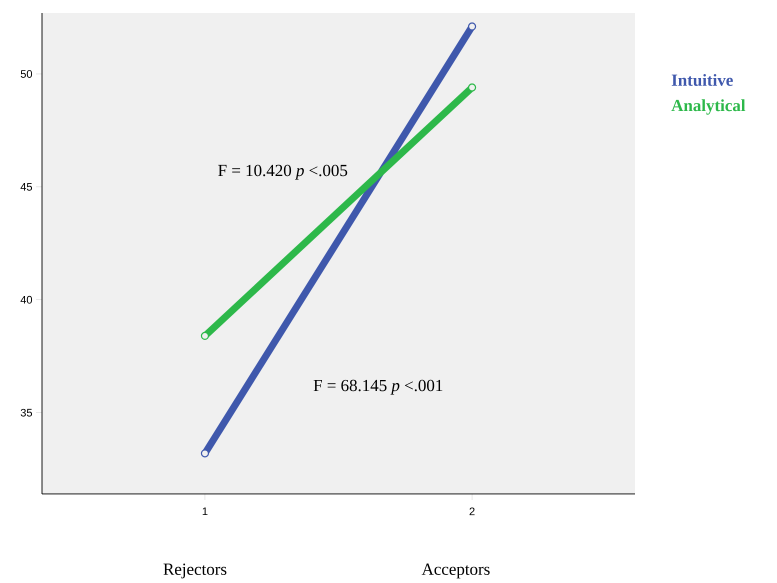  Describe the element at coordinates (26, 412) in the screenshot. I see `y-tick-label: 35` at that location.